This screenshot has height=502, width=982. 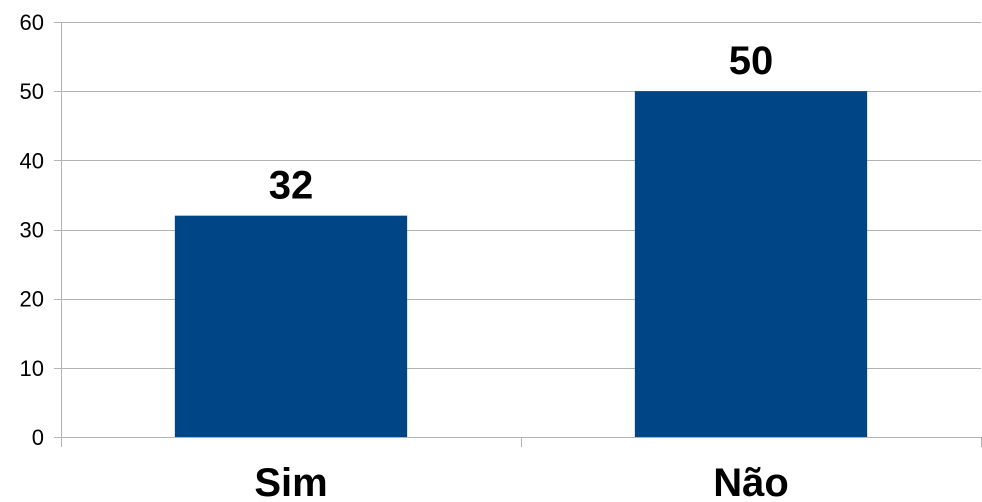 I want to click on y-tick-label-20: 20, so click(x=32, y=299).